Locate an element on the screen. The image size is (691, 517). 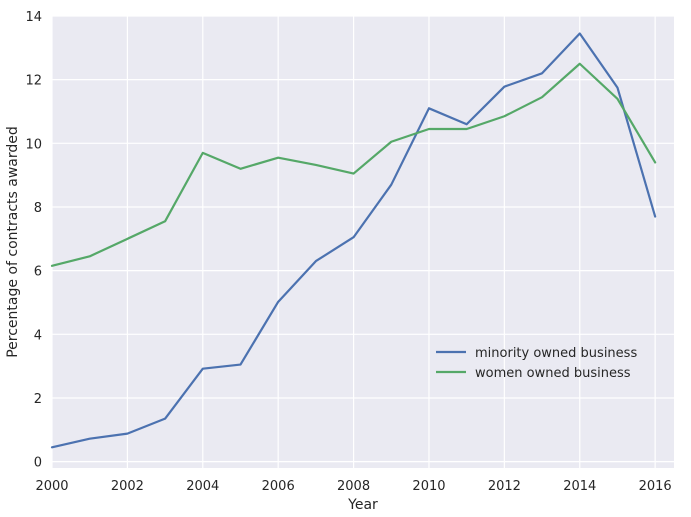
y-tick-label: 14 is located at coordinates (33, 17).